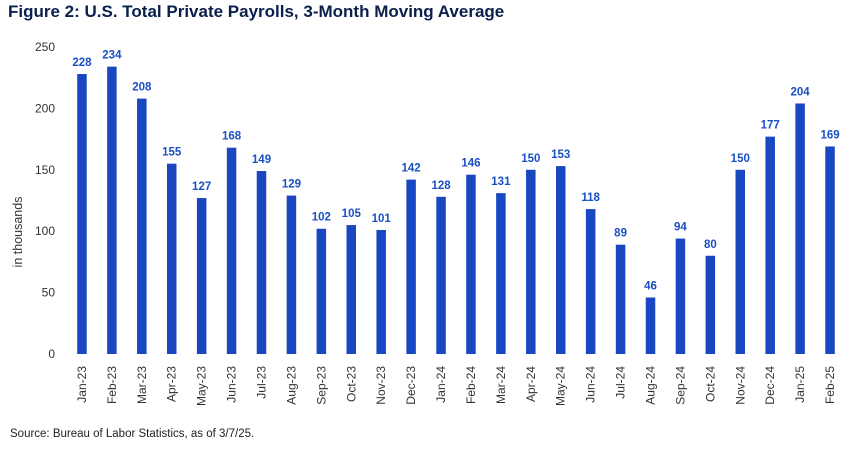  Describe the element at coordinates (142, 88) in the screenshot. I see `data-label: 208` at that location.